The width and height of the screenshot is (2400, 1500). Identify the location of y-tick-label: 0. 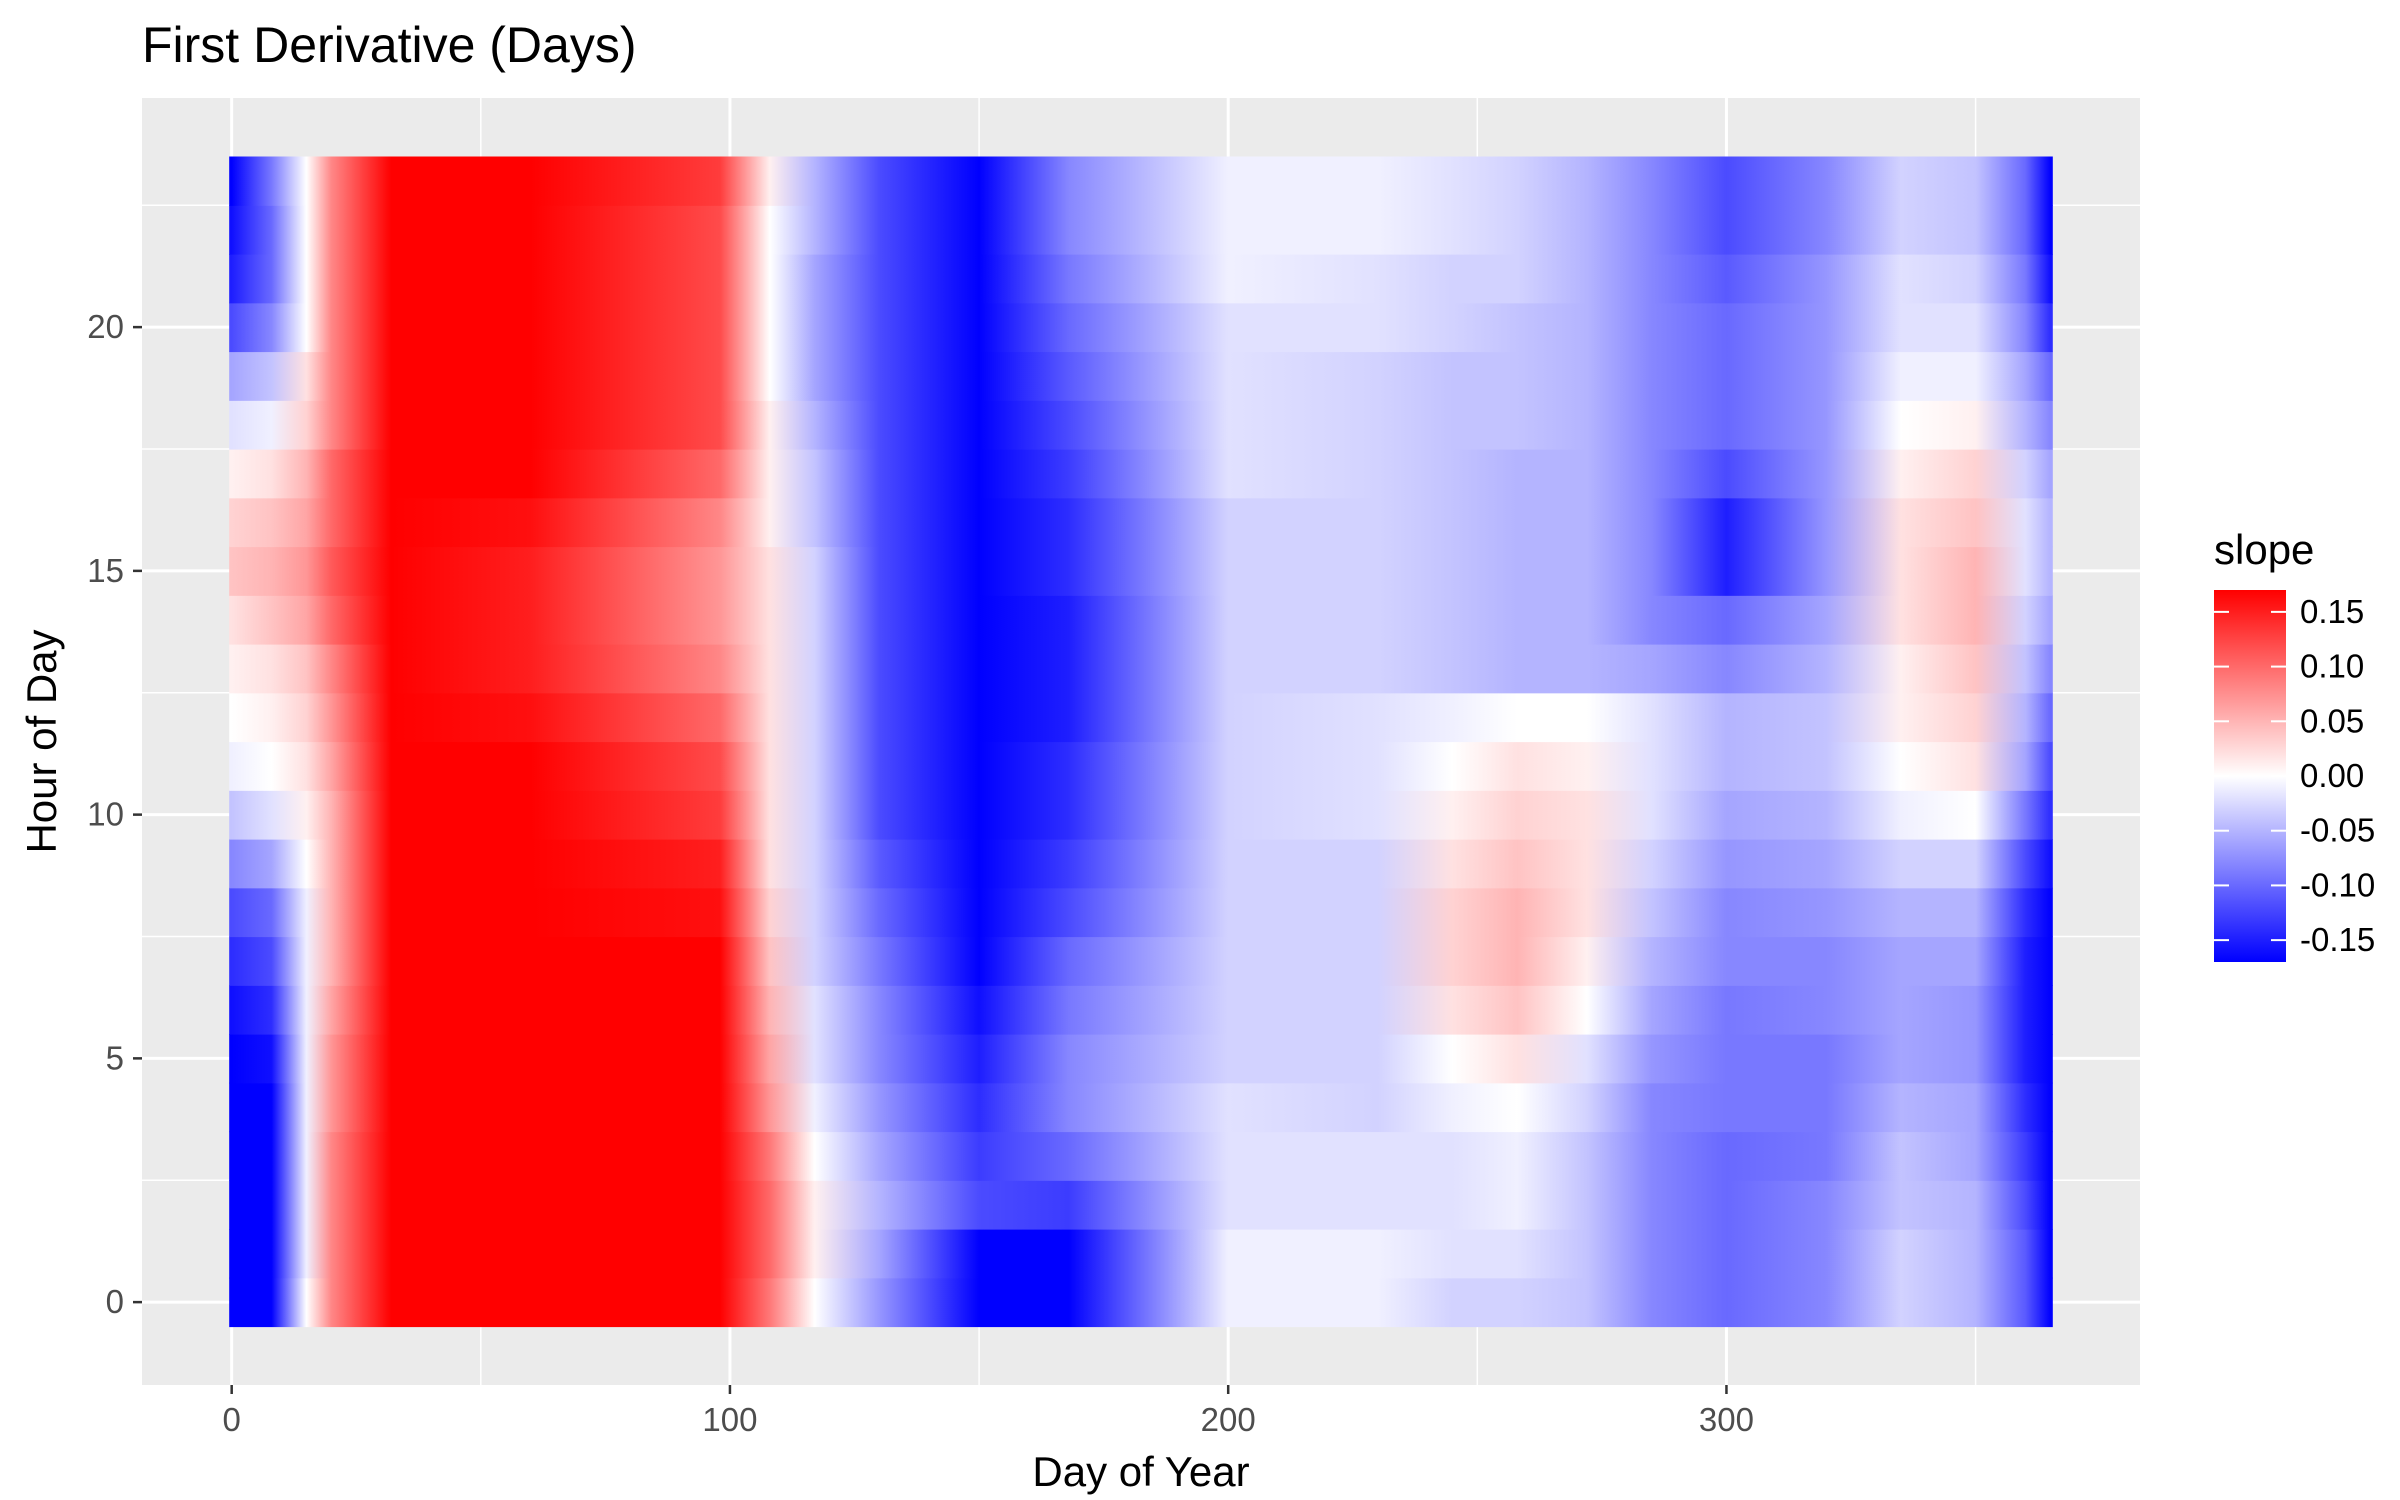
(115, 1301).